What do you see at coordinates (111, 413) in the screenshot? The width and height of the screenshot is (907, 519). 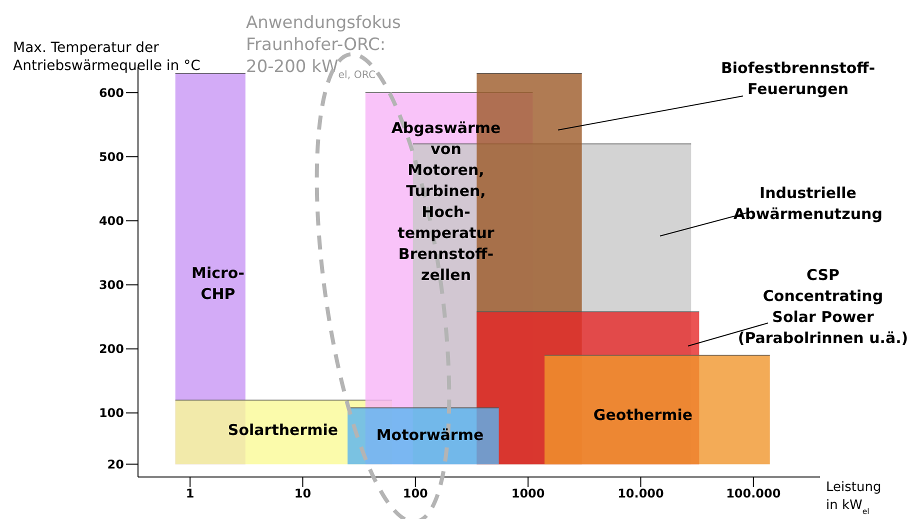 I see `y-tick-label: 100` at bounding box center [111, 413].